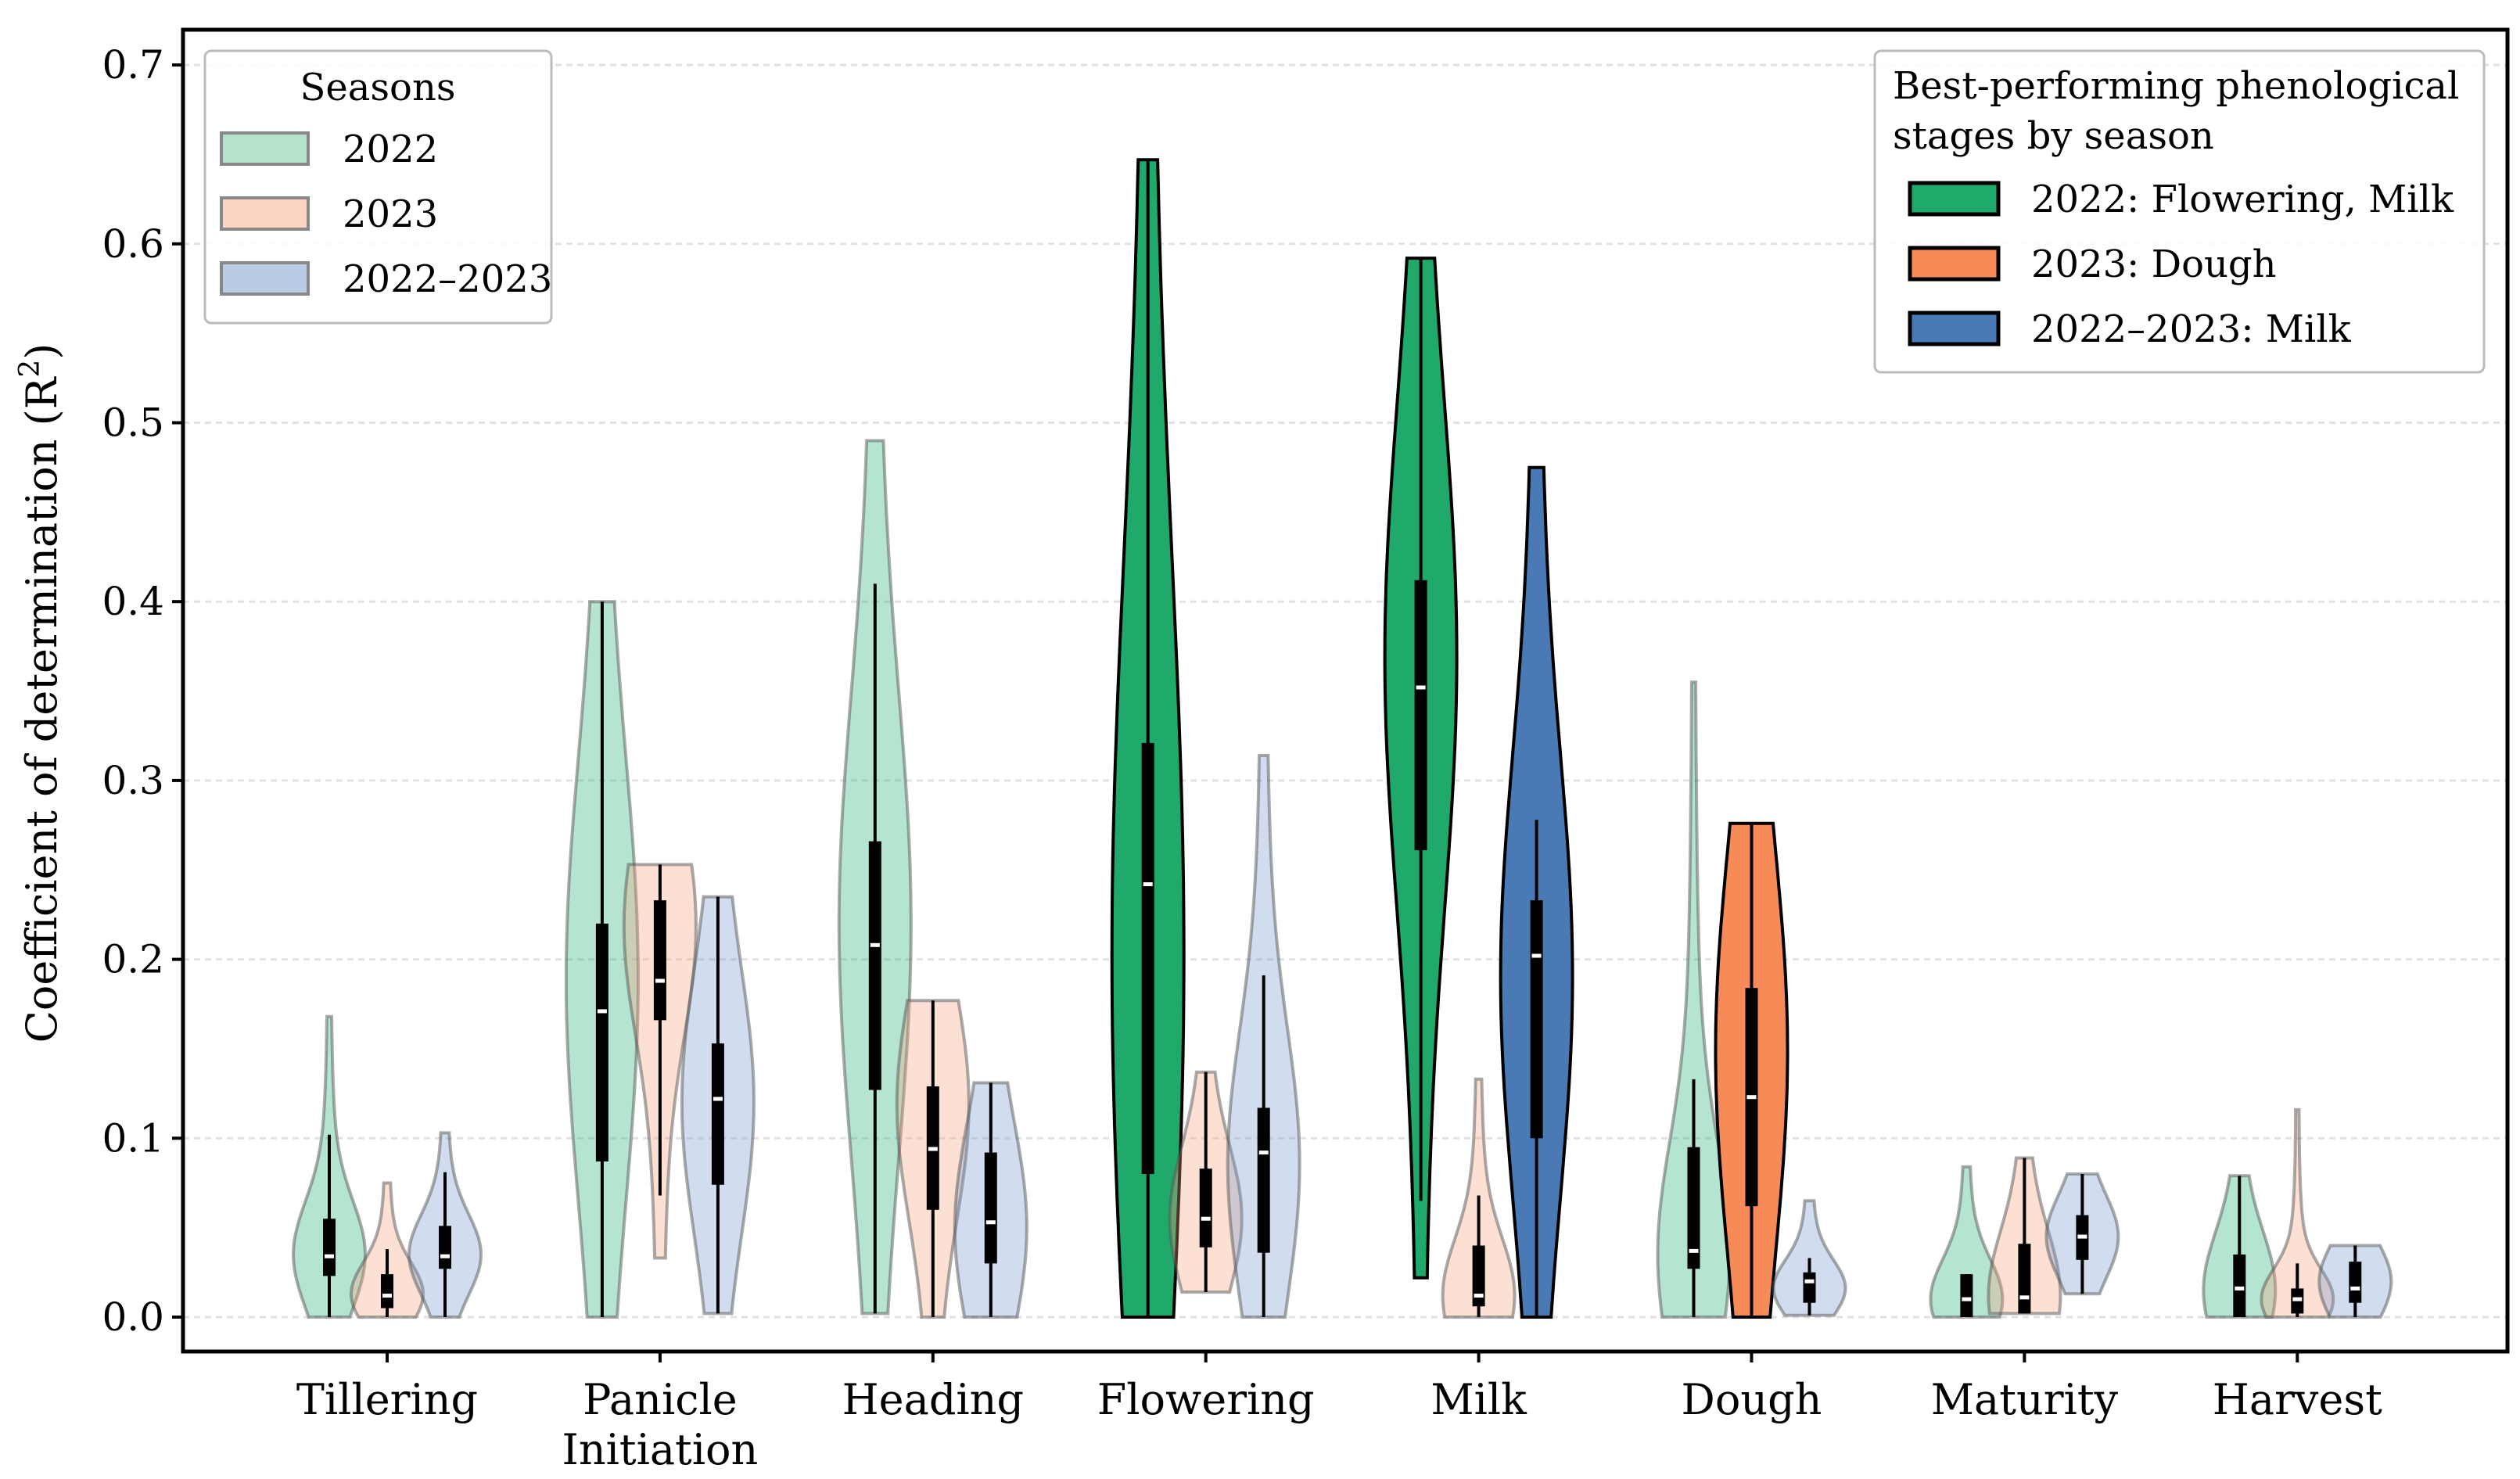 The height and width of the screenshot is (1479, 2520). Describe the element at coordinates (2176, 86) in the screenshot. I see `legend-title-line1: Best-performing phenological` at that location.